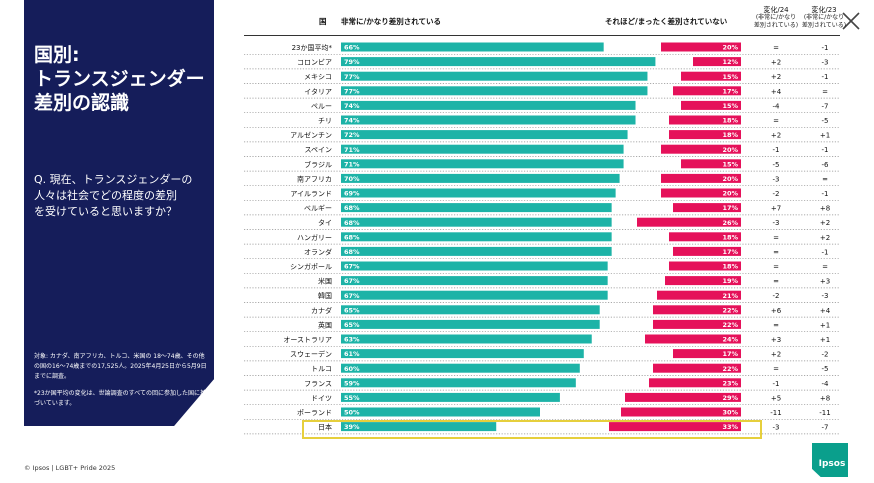 The height and width of the screenshot is (483, 874). What do you see at coordinates (307, 340) in the screenshot?
I see `country-label: オーストラリア` at bounding box center [307, 340].